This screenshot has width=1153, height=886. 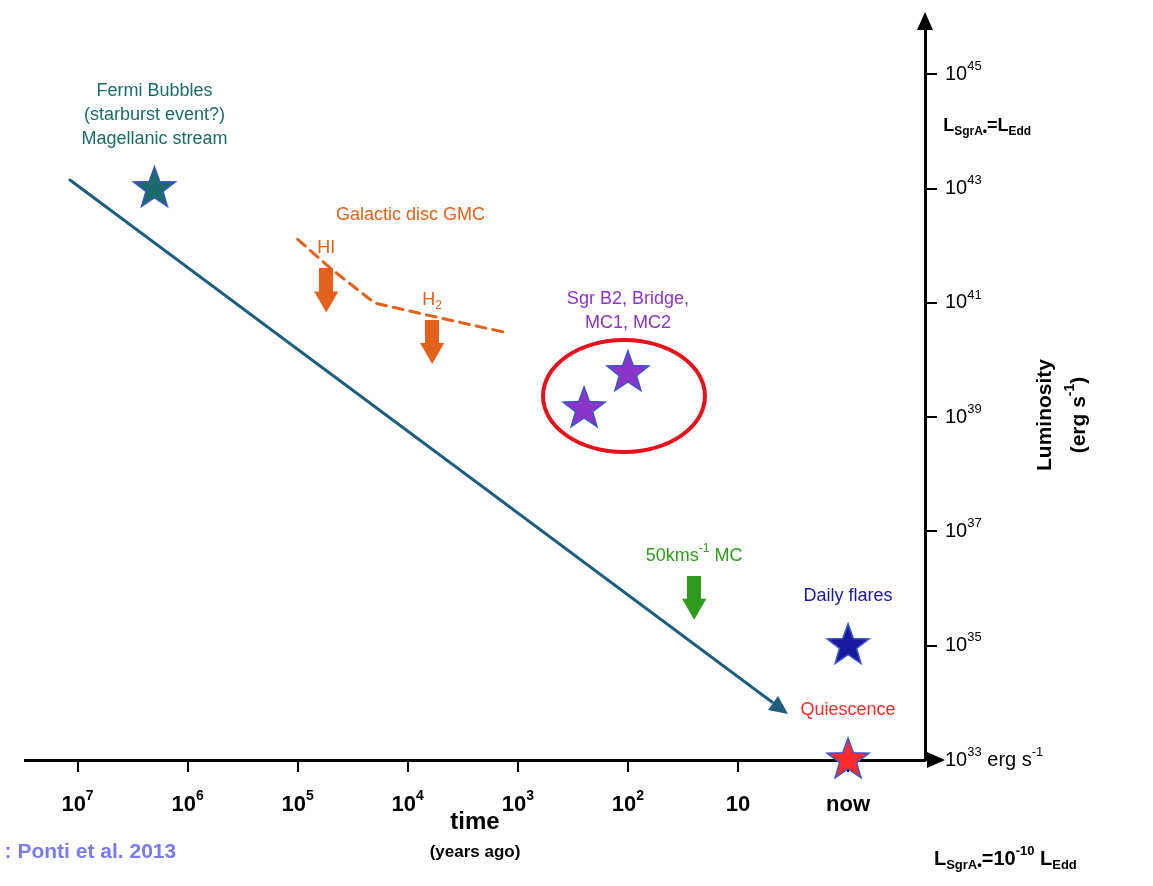 I want to click on annotation: Sgr B2, Bridge, MC1, MC2, so click(x=627, y=309).